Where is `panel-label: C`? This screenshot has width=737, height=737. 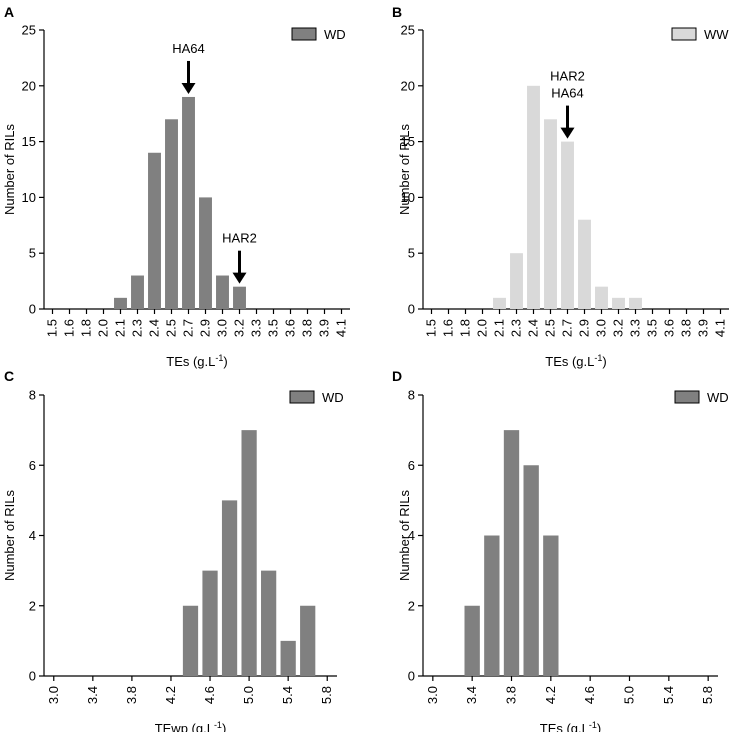
panel-label: C is located at coordinates (9, 376).